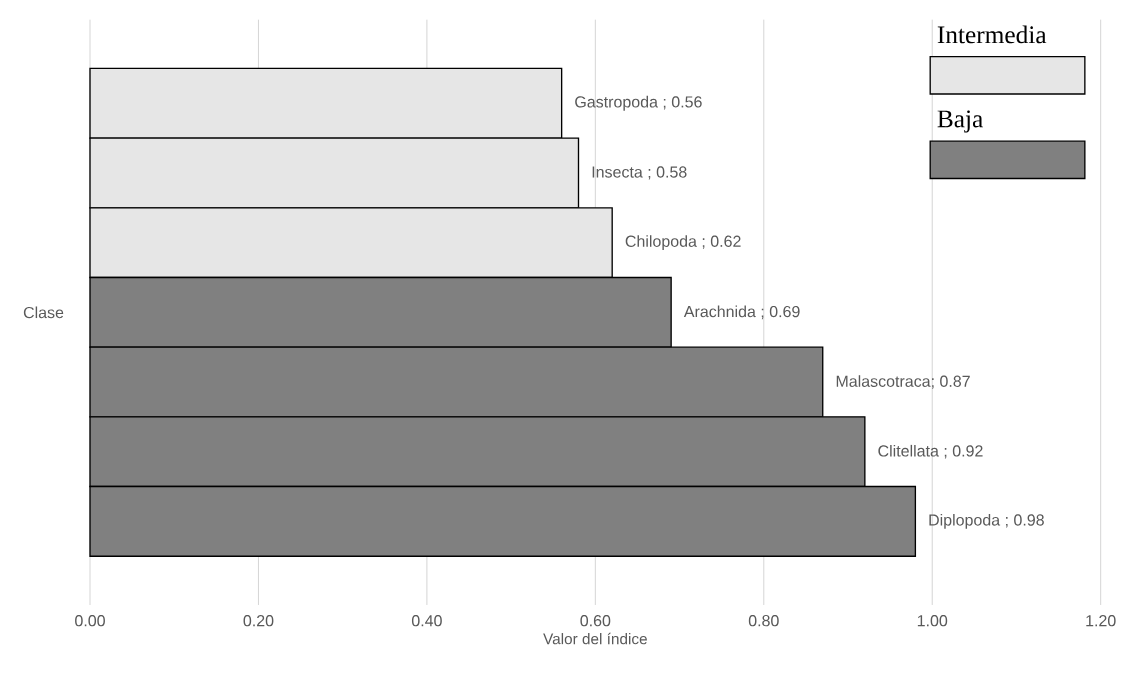 The image size is (1126, 680). I want to click on x-tick-label: 1.00, so click(932, 621).